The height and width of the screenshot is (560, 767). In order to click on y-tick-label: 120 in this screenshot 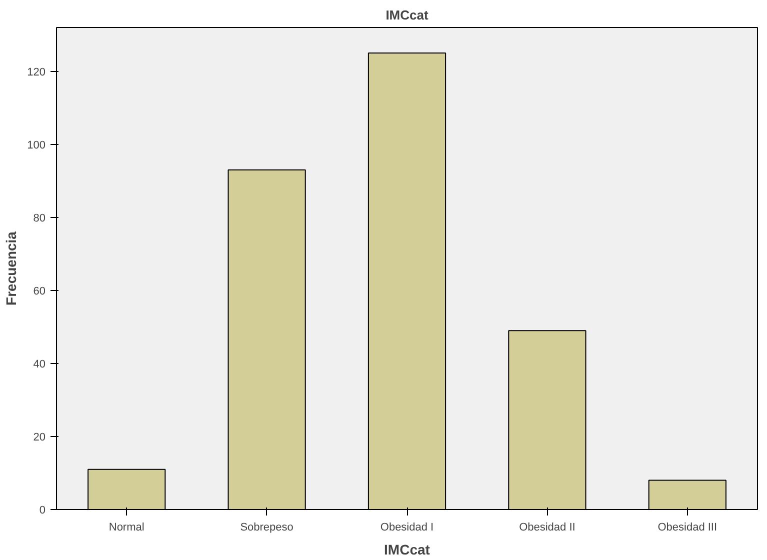, I will do `click(36, 72)`.